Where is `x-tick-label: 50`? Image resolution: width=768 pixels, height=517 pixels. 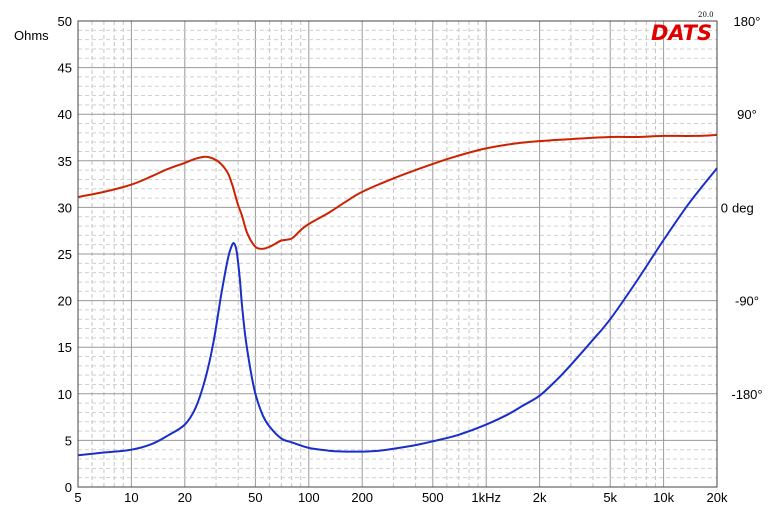
x-tick-label: 50 is located at coordinates (255, 497).